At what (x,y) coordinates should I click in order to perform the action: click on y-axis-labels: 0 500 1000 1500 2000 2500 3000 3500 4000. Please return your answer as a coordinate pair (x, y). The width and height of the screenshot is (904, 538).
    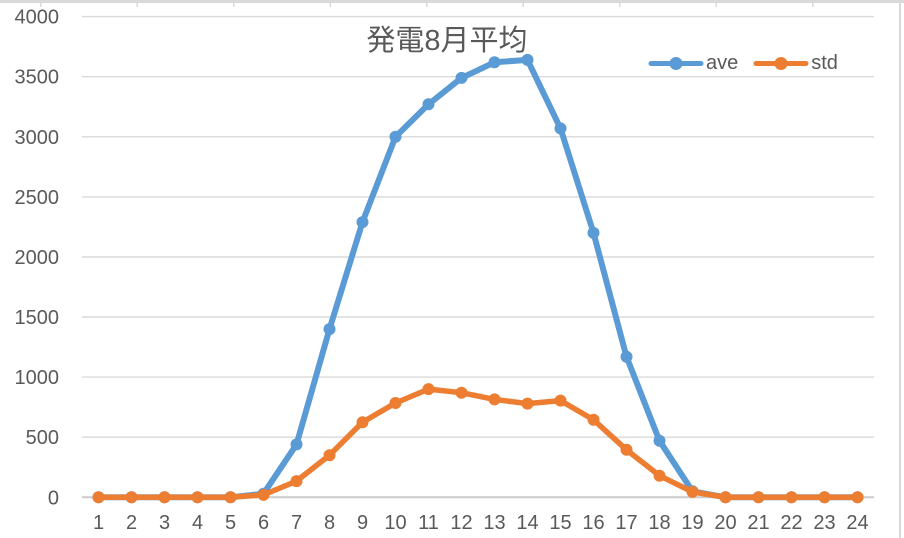
    Looking at the image, I should click on (37, 258).